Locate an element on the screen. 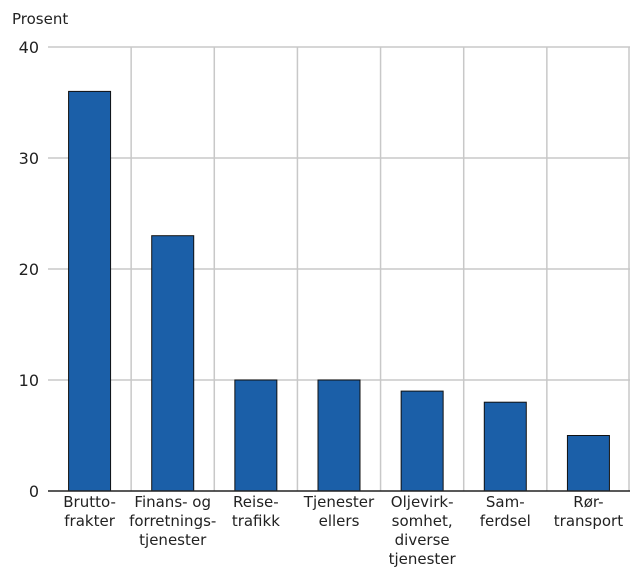 Image resolution: width=630 pixels, height=583 pixels. y-tick-label: 40 is located at coordinates (29, 47).